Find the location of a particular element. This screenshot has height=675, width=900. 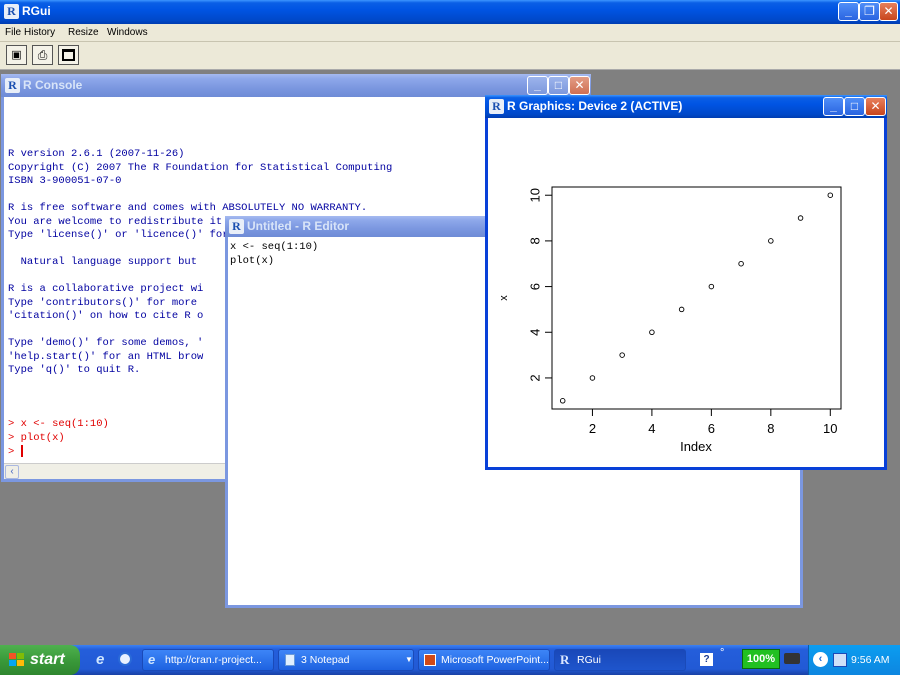

task-notepad-group: 3 Notepad ▼ is located at coordinates (346, 660).